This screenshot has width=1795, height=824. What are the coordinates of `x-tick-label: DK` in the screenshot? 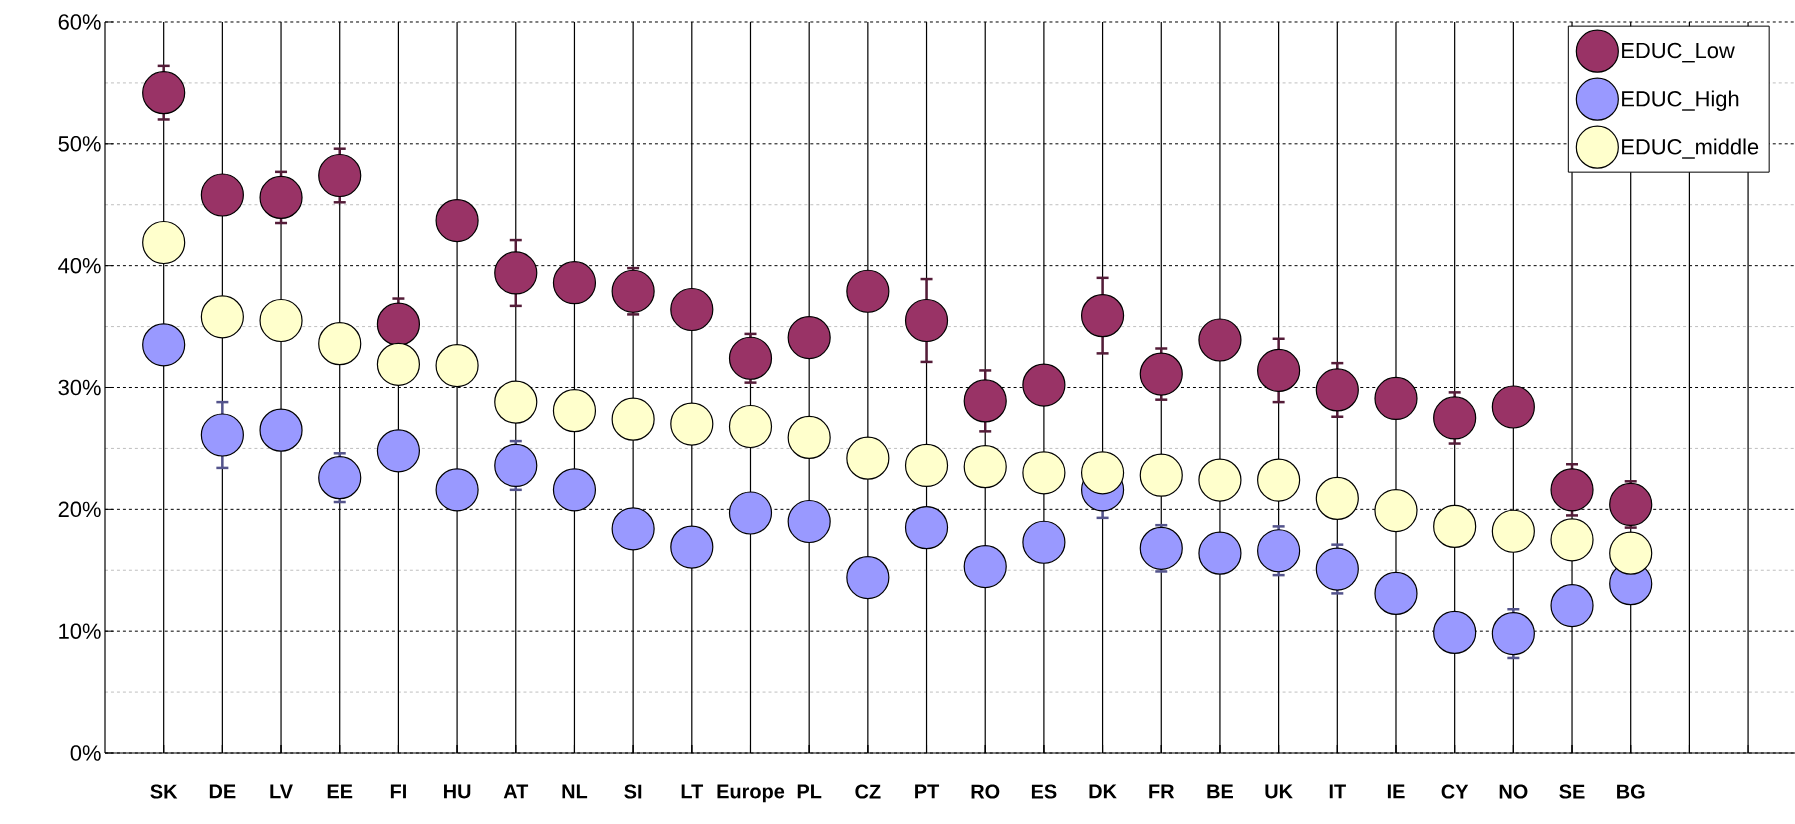 It's located at (1103, 791).